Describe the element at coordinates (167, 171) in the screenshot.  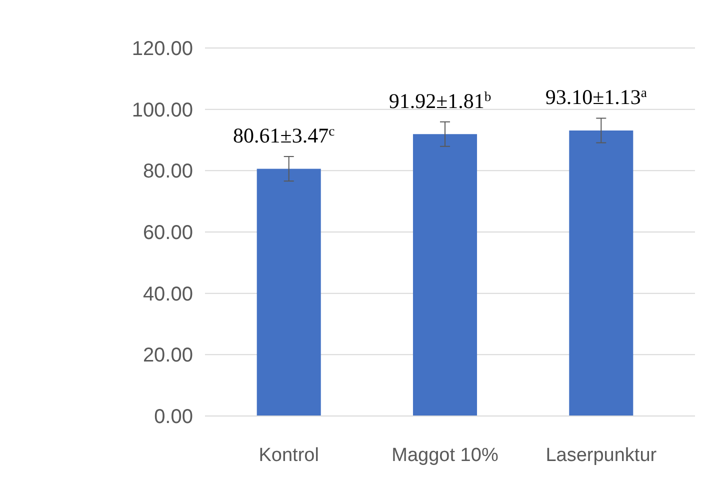
I see `y-tick-label: 80.00` at that location.